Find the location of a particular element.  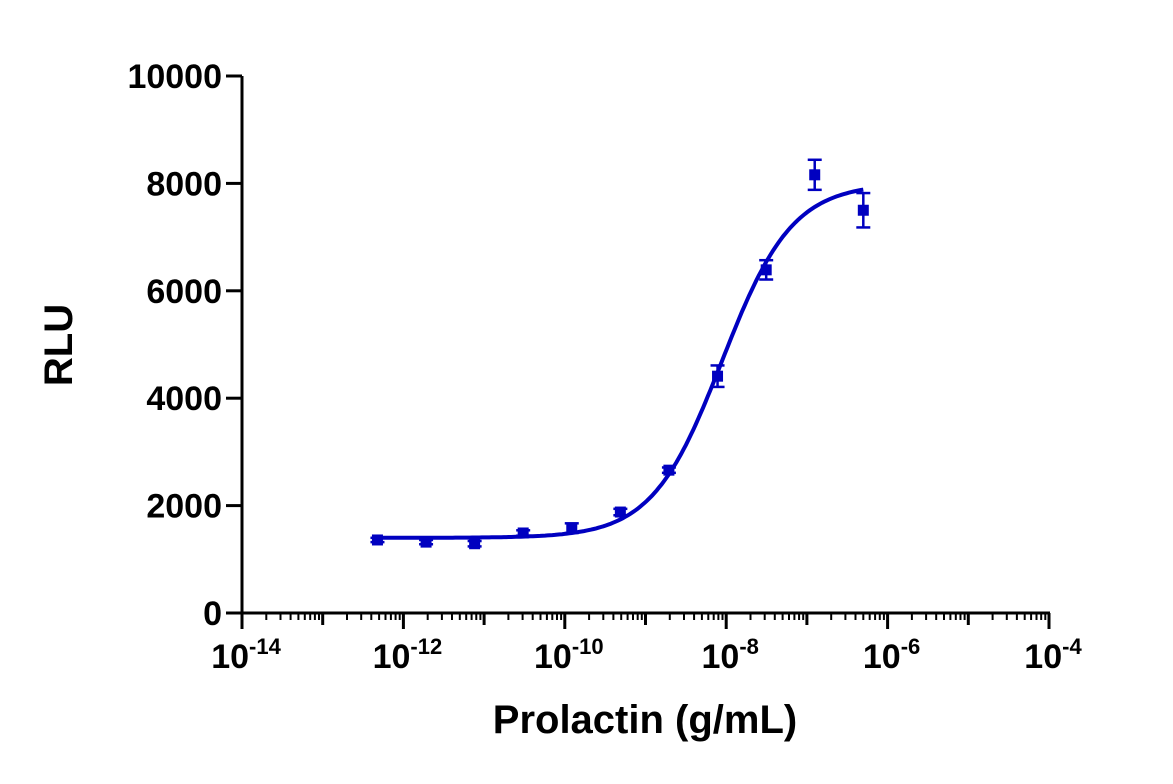

tick-exponent: -10 is located at coordinates (588, 646).